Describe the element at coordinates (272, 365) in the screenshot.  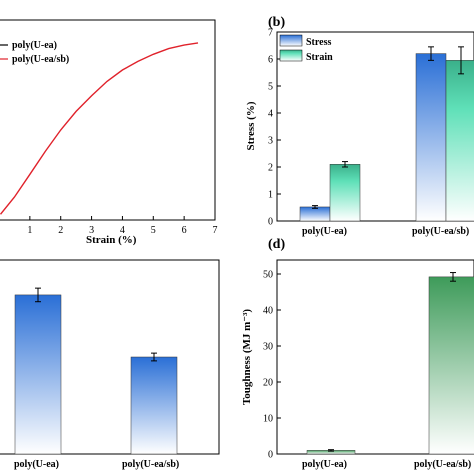
I see `panel-d-y-ticks: 0 10 20 30 40 50` at that location.